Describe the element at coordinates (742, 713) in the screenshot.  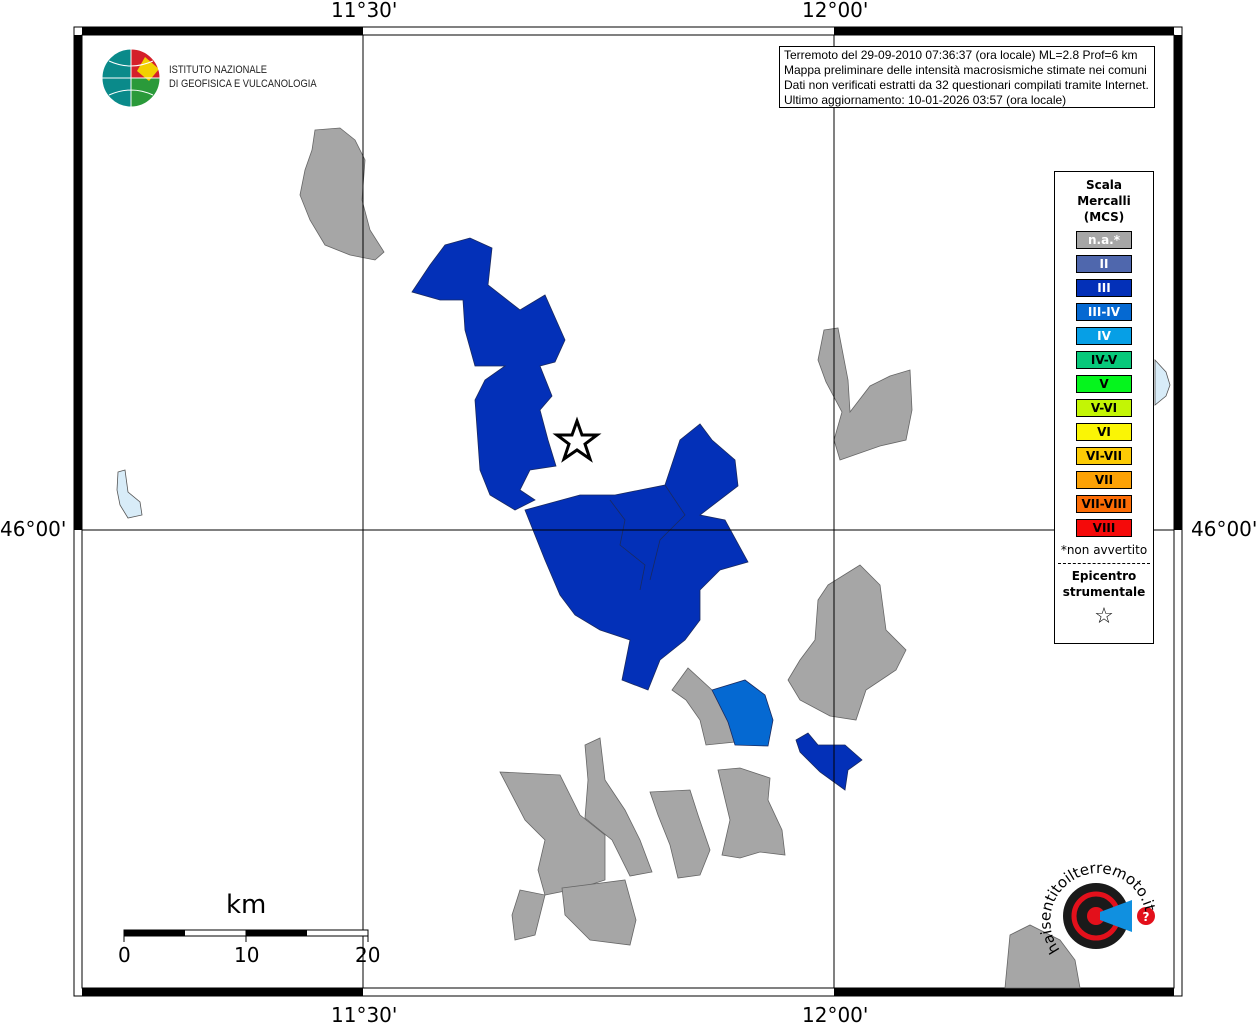
I see `municipality-iii-iv` at that location.